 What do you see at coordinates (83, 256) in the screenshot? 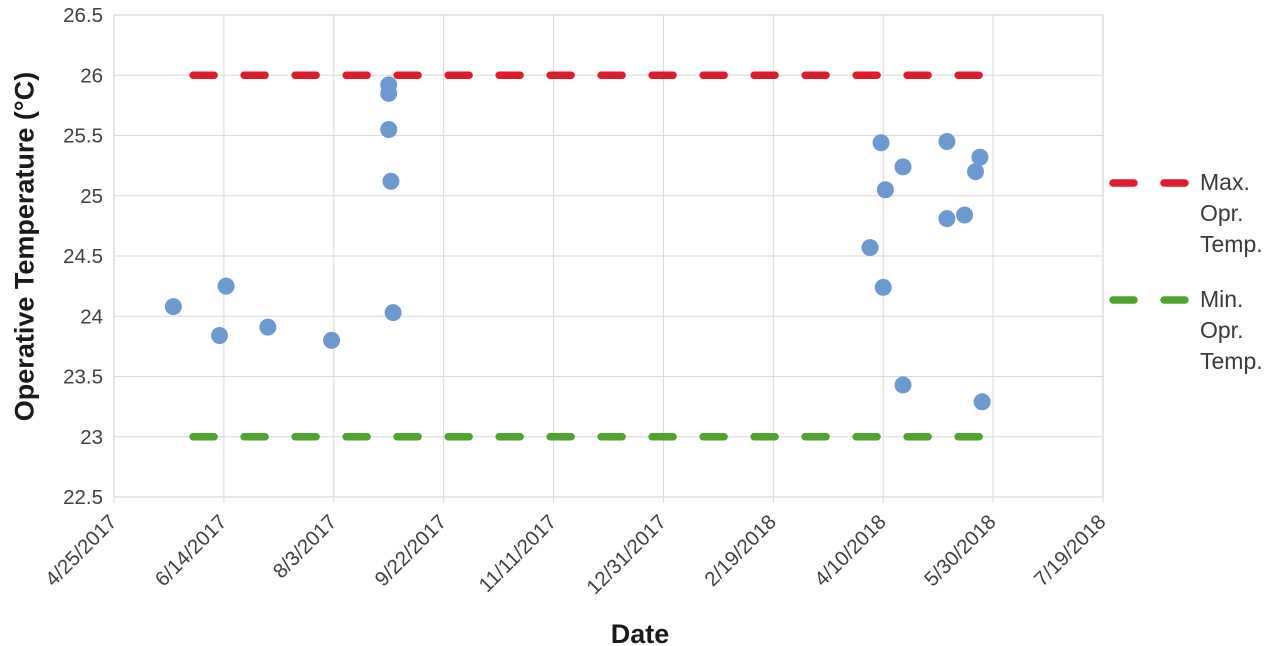
I see `y-tick-label: 24.5` at bounding box center [83, 256].